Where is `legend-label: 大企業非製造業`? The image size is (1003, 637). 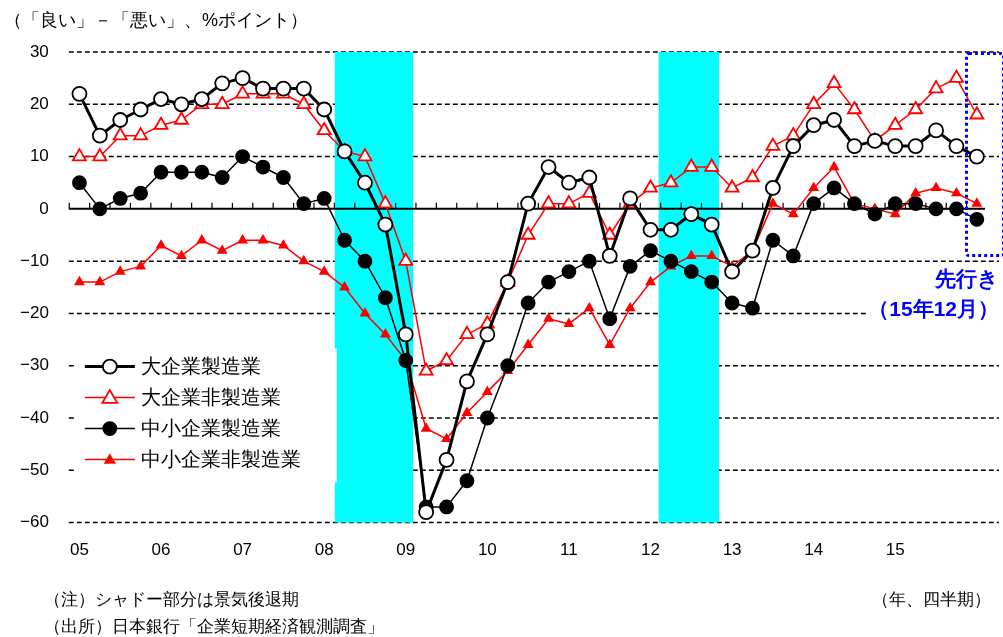 legend-label: 大企業非製造業 is located at coordinates (210, 397).